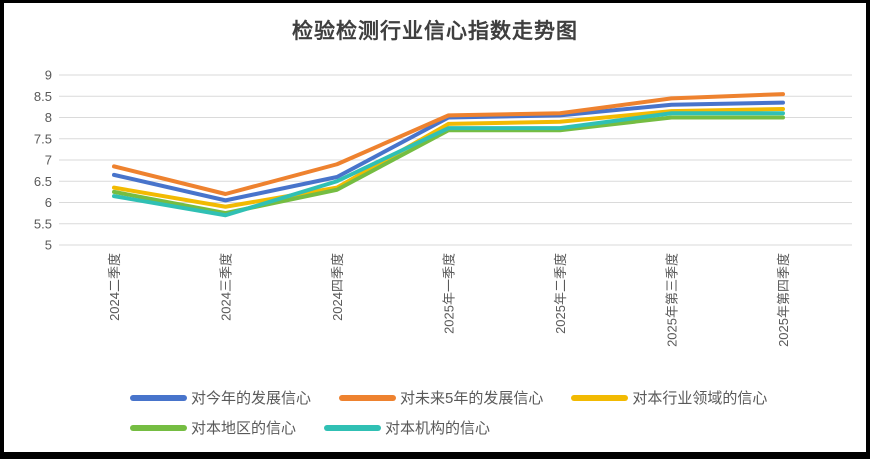 This screenshot has height=459, width=870. I want to click on y-axis-tick-label: 8.5, so click(43, 96).